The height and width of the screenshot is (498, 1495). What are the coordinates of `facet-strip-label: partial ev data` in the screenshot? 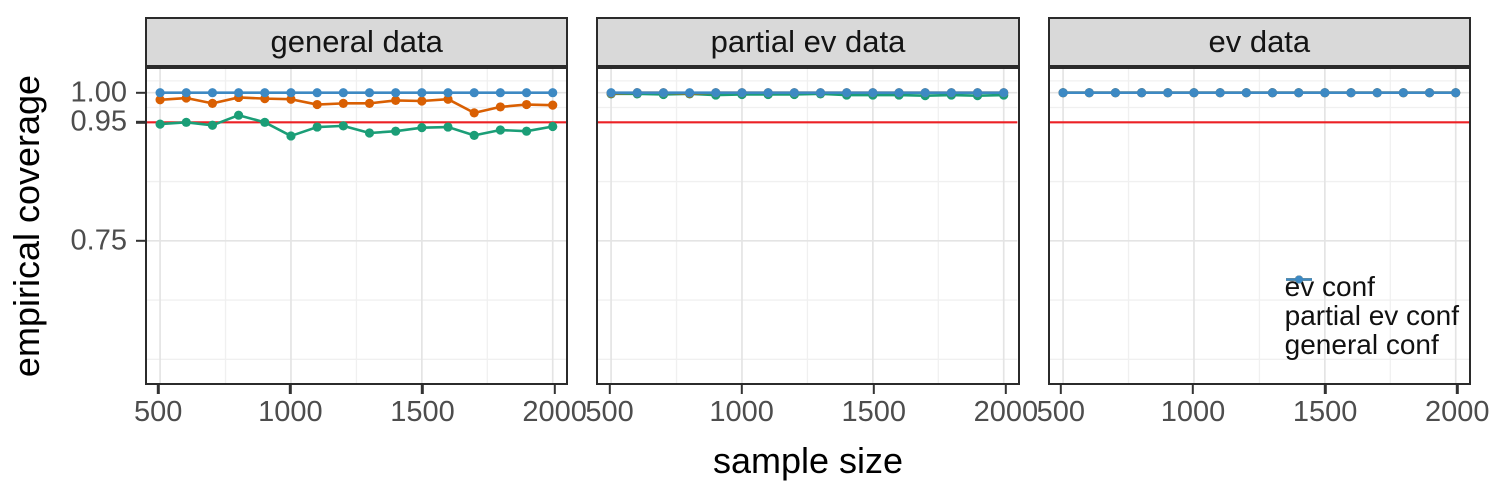 It's located at (808, 41).